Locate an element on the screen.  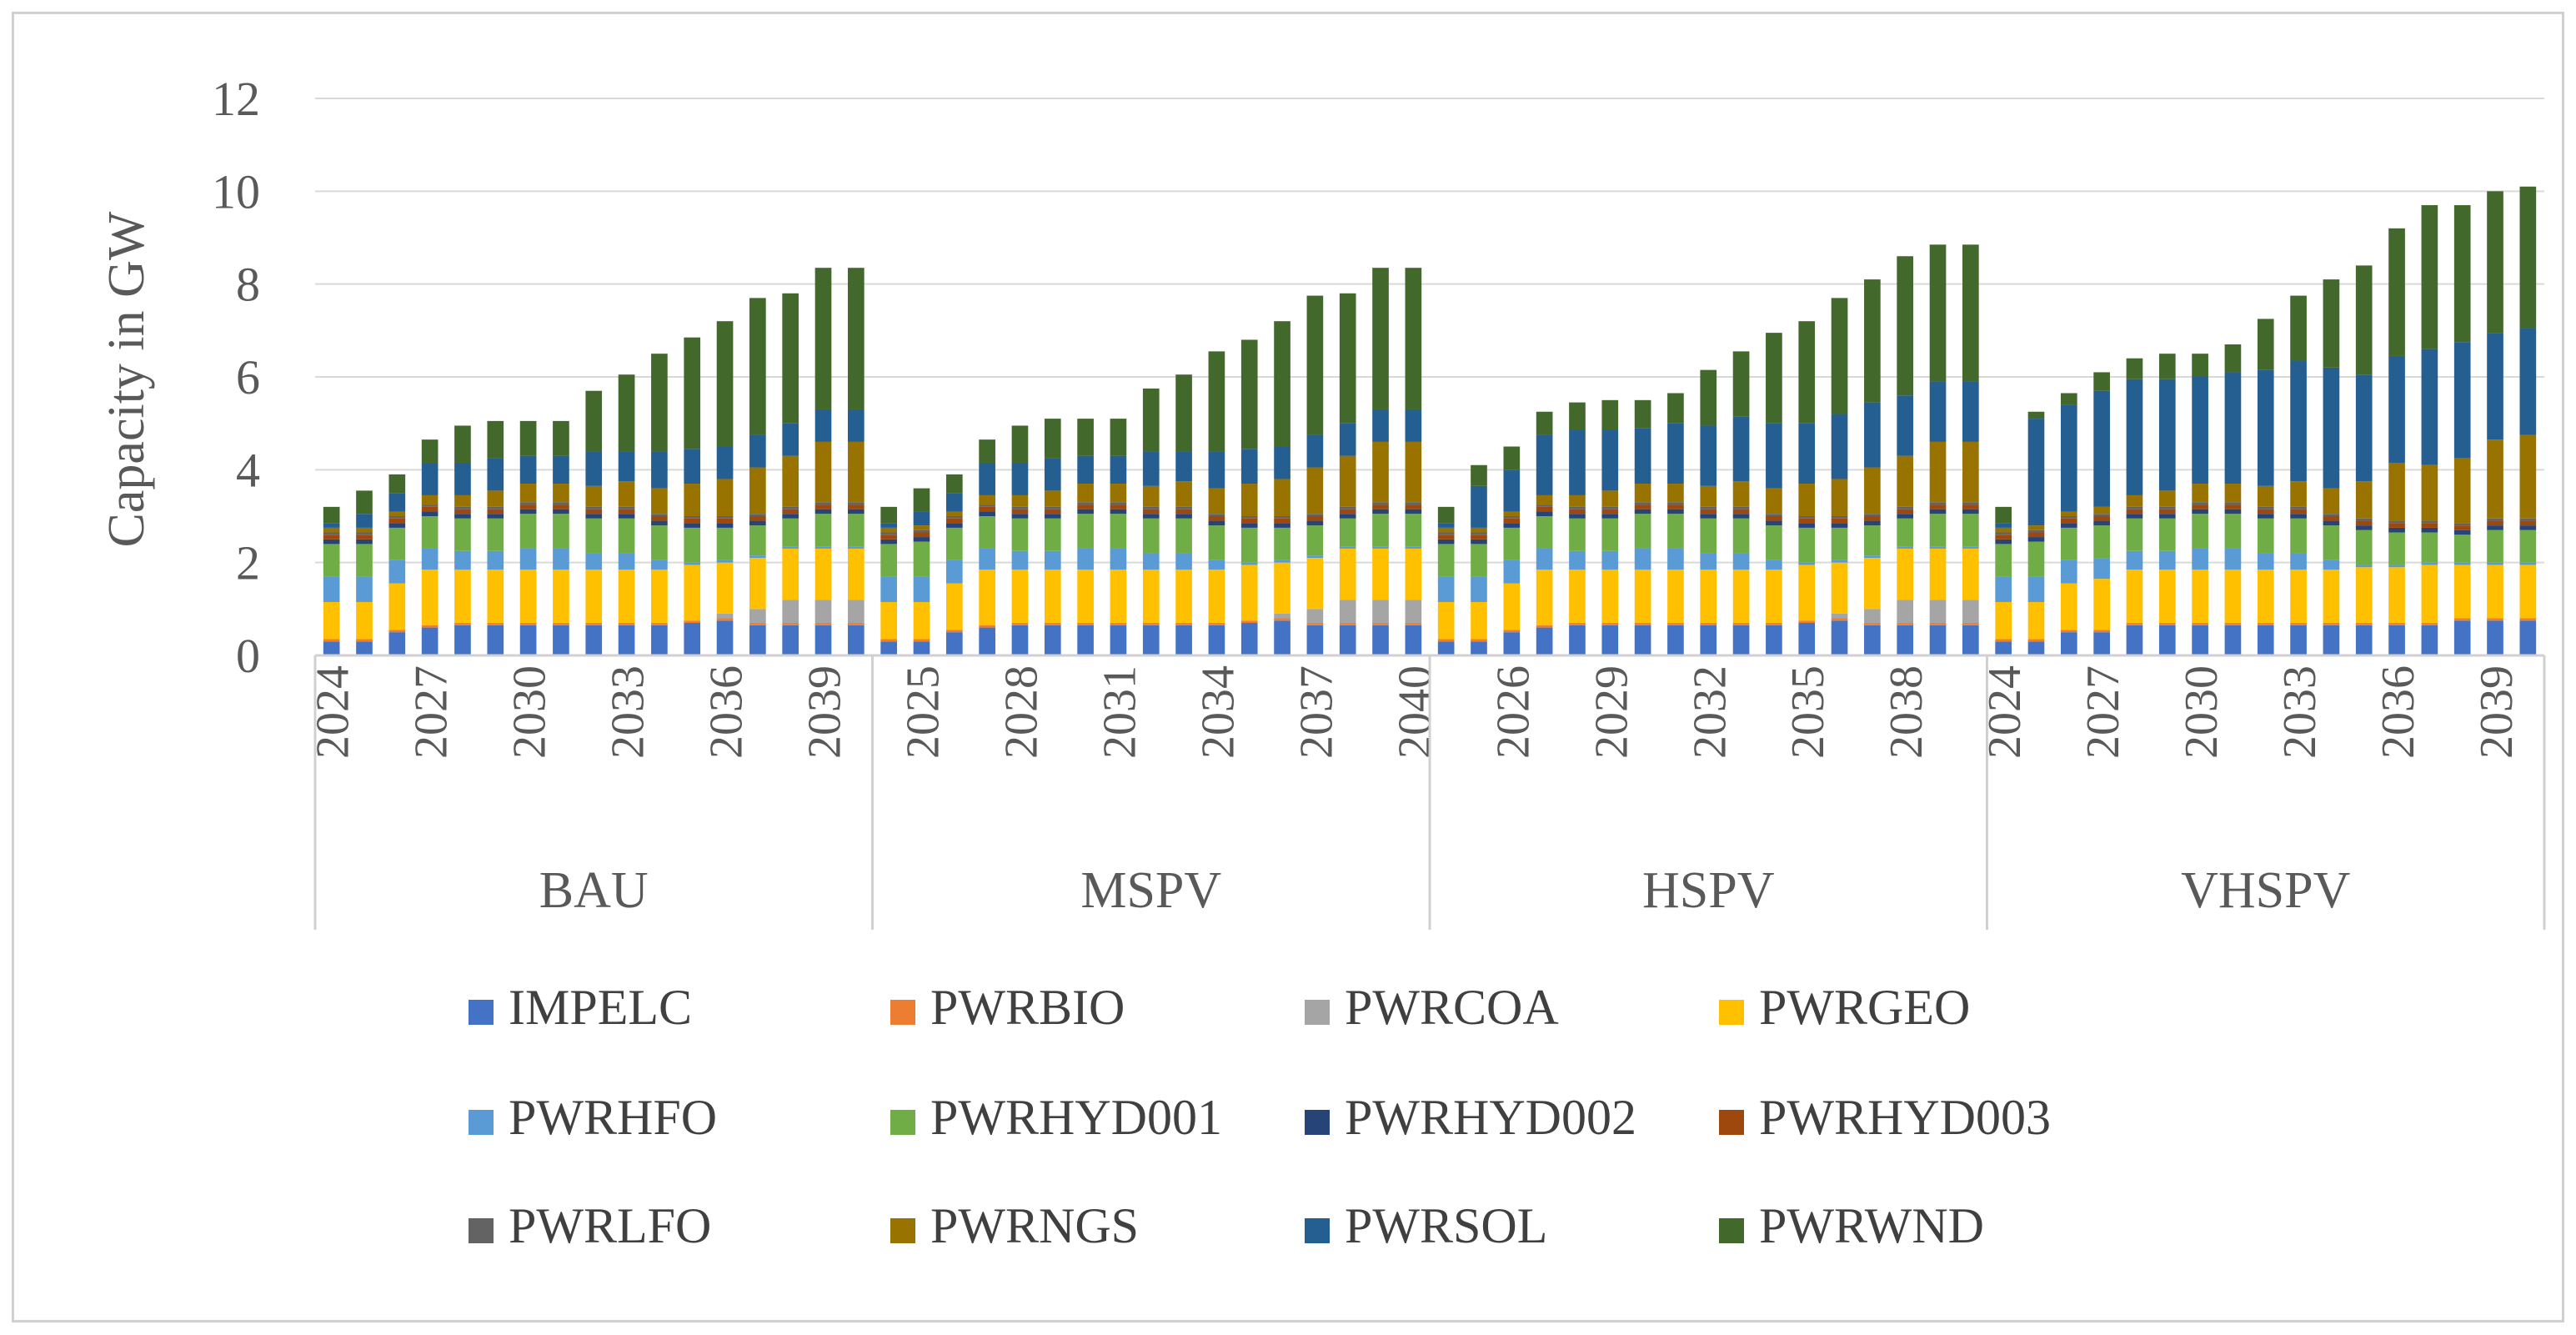
legend-swatch-pwrgeo is located at coordinates (1731, 1012).